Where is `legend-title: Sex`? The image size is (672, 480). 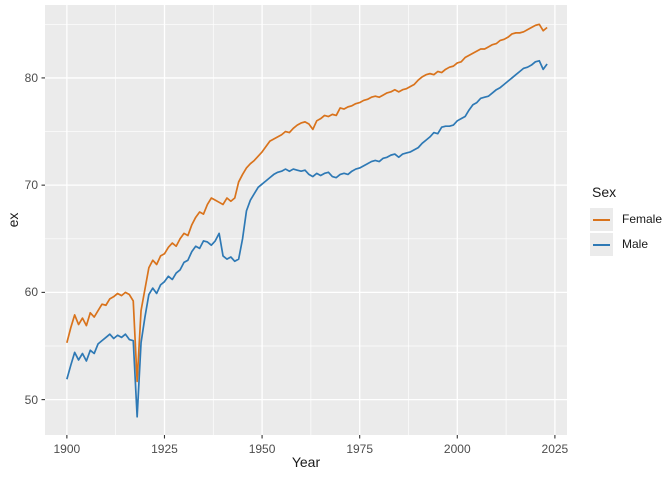 legend-title: Sex is located at coordinates (604, 192).